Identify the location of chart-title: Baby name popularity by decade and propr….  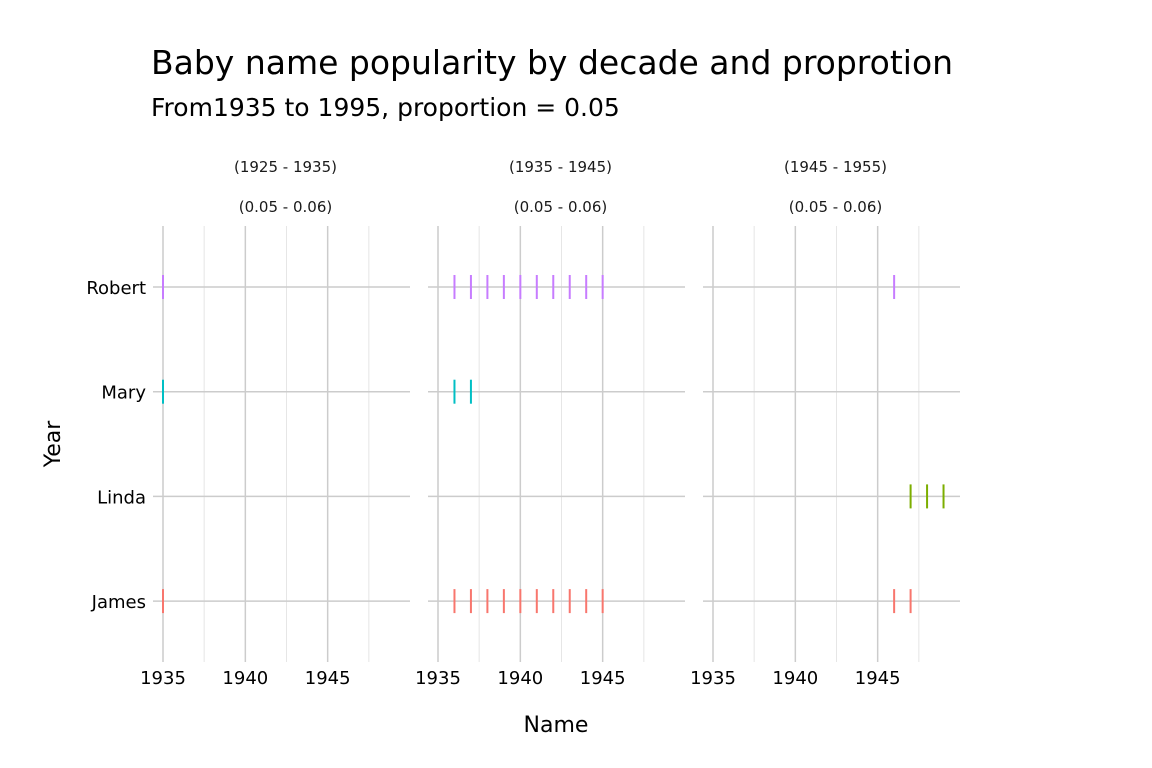
(552, 62).